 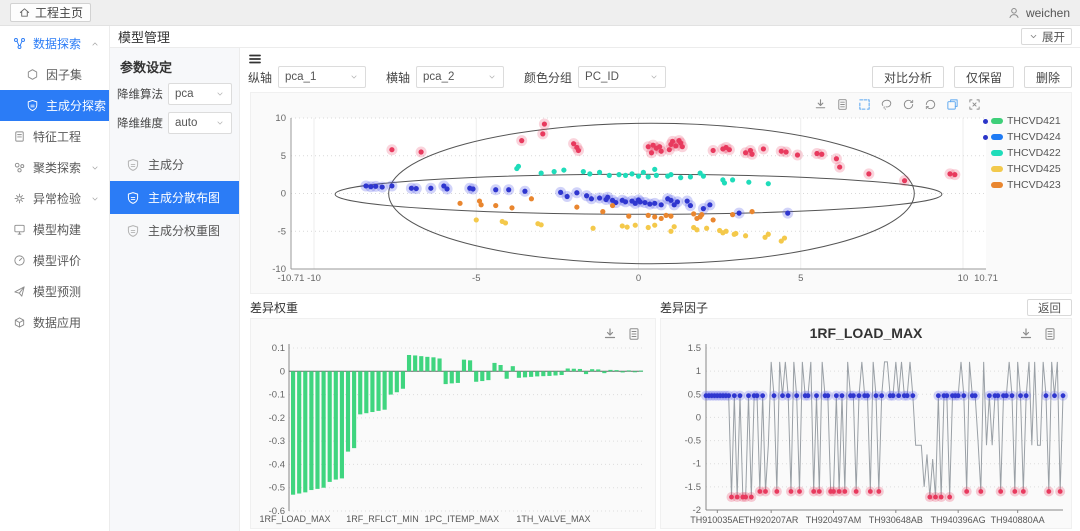 I want to click on sidebar-item-模型评价: 模型评价, so click(x=54, y=260).